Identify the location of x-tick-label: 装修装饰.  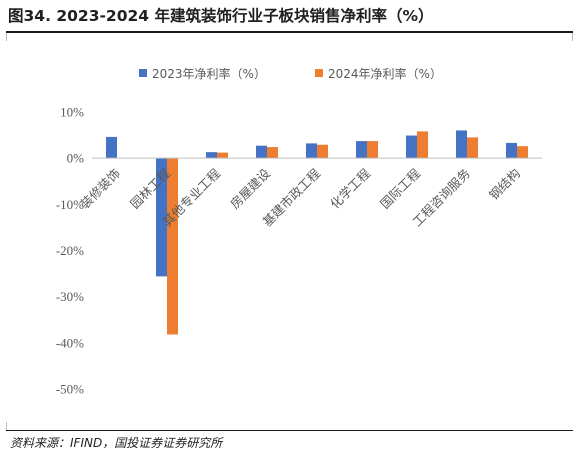
(100, 189).